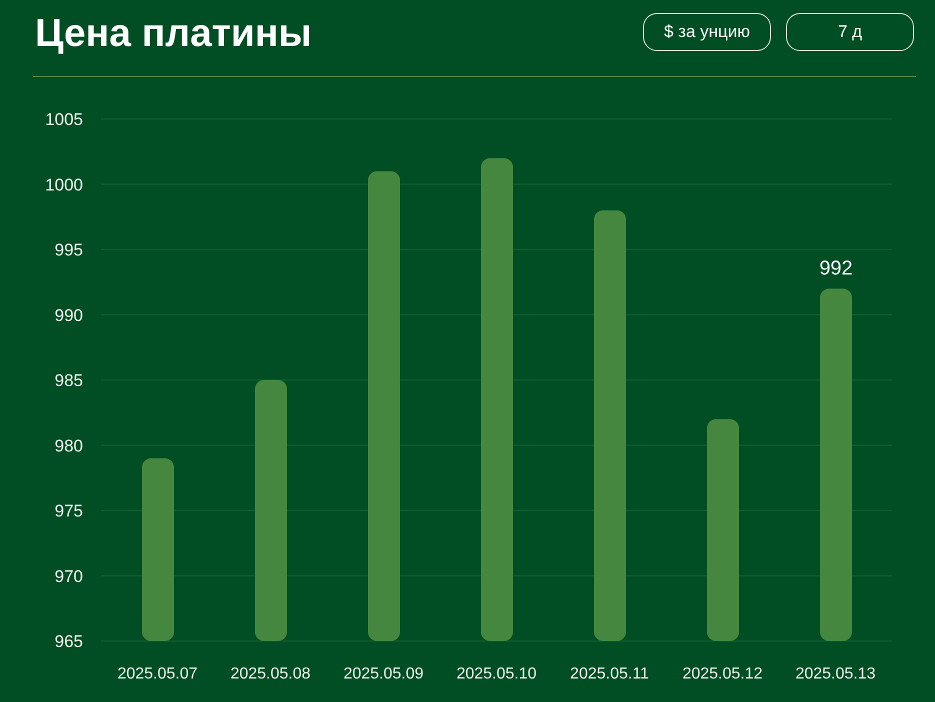 The height and width of the screenshot is (702, 935). Describe the element at coordinates (173, 34) in the screenshot. I see `chart-title: Цена платины` at that location.